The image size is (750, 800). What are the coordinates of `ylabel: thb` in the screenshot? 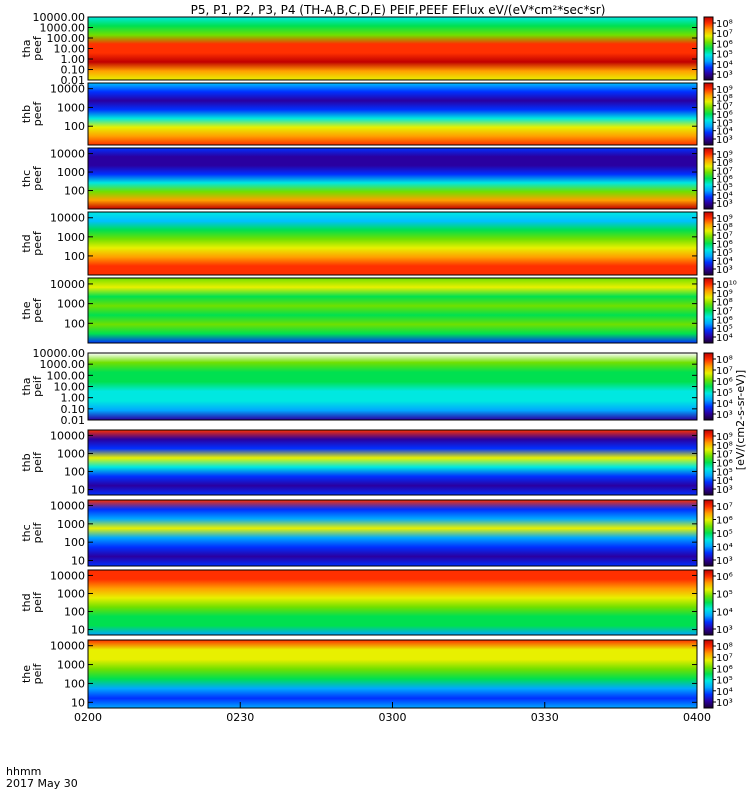 It's located at (26, 114).